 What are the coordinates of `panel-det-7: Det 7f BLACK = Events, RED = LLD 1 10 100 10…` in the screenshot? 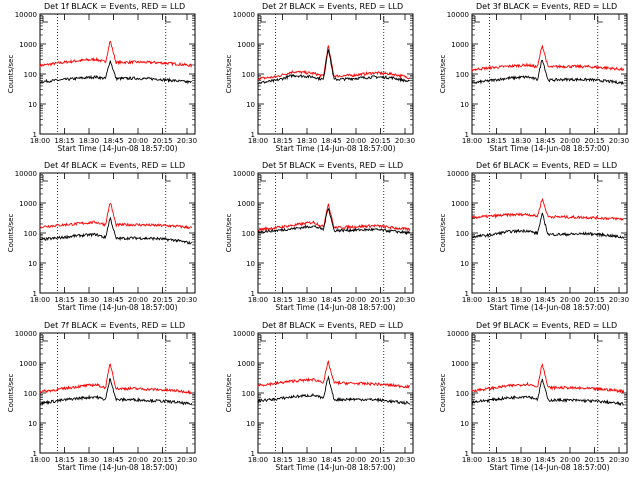 It's located at (102, 396).